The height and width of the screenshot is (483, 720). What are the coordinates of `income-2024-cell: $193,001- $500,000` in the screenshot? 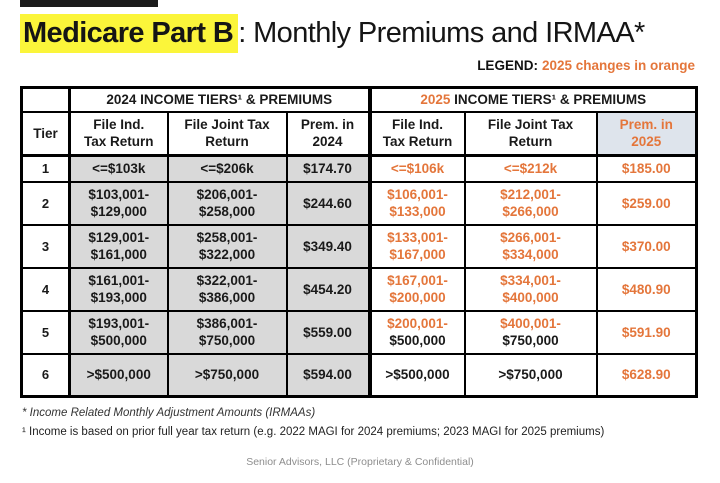 It's located at (118, 332).